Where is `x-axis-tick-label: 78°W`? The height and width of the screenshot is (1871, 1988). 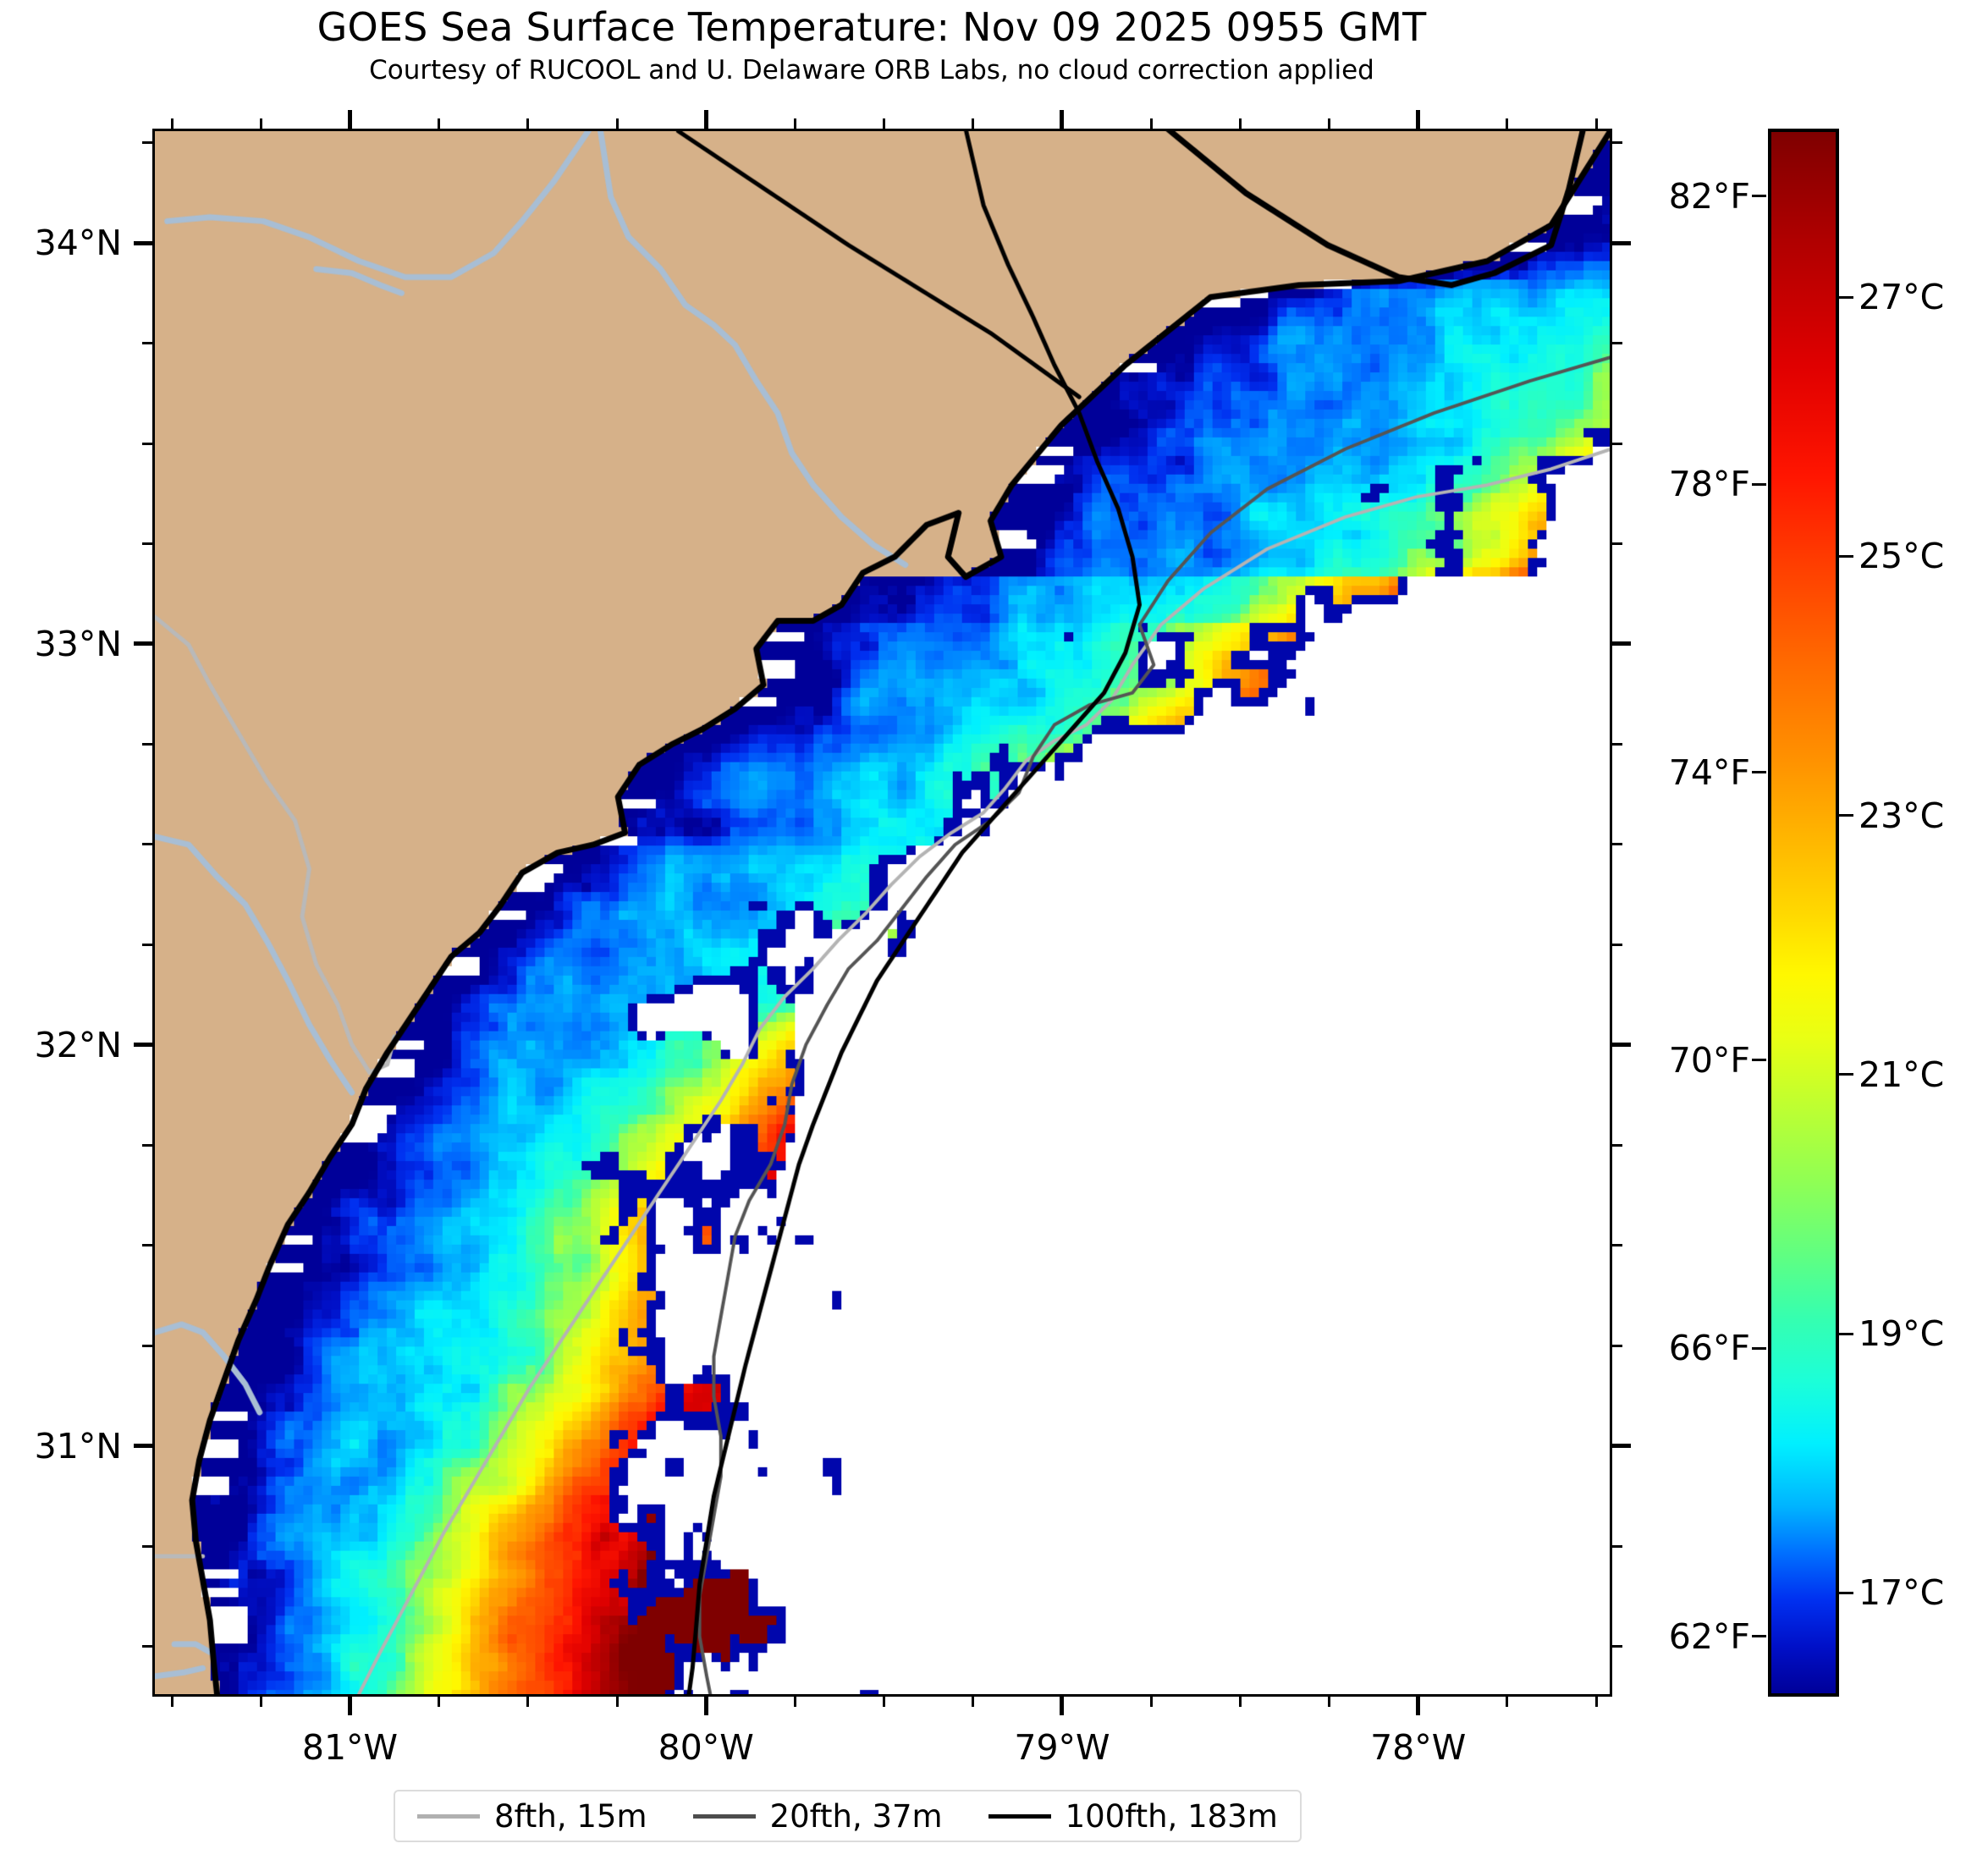 x-axis-tick-label: 78°W is located at coordinates (1418, 1748).